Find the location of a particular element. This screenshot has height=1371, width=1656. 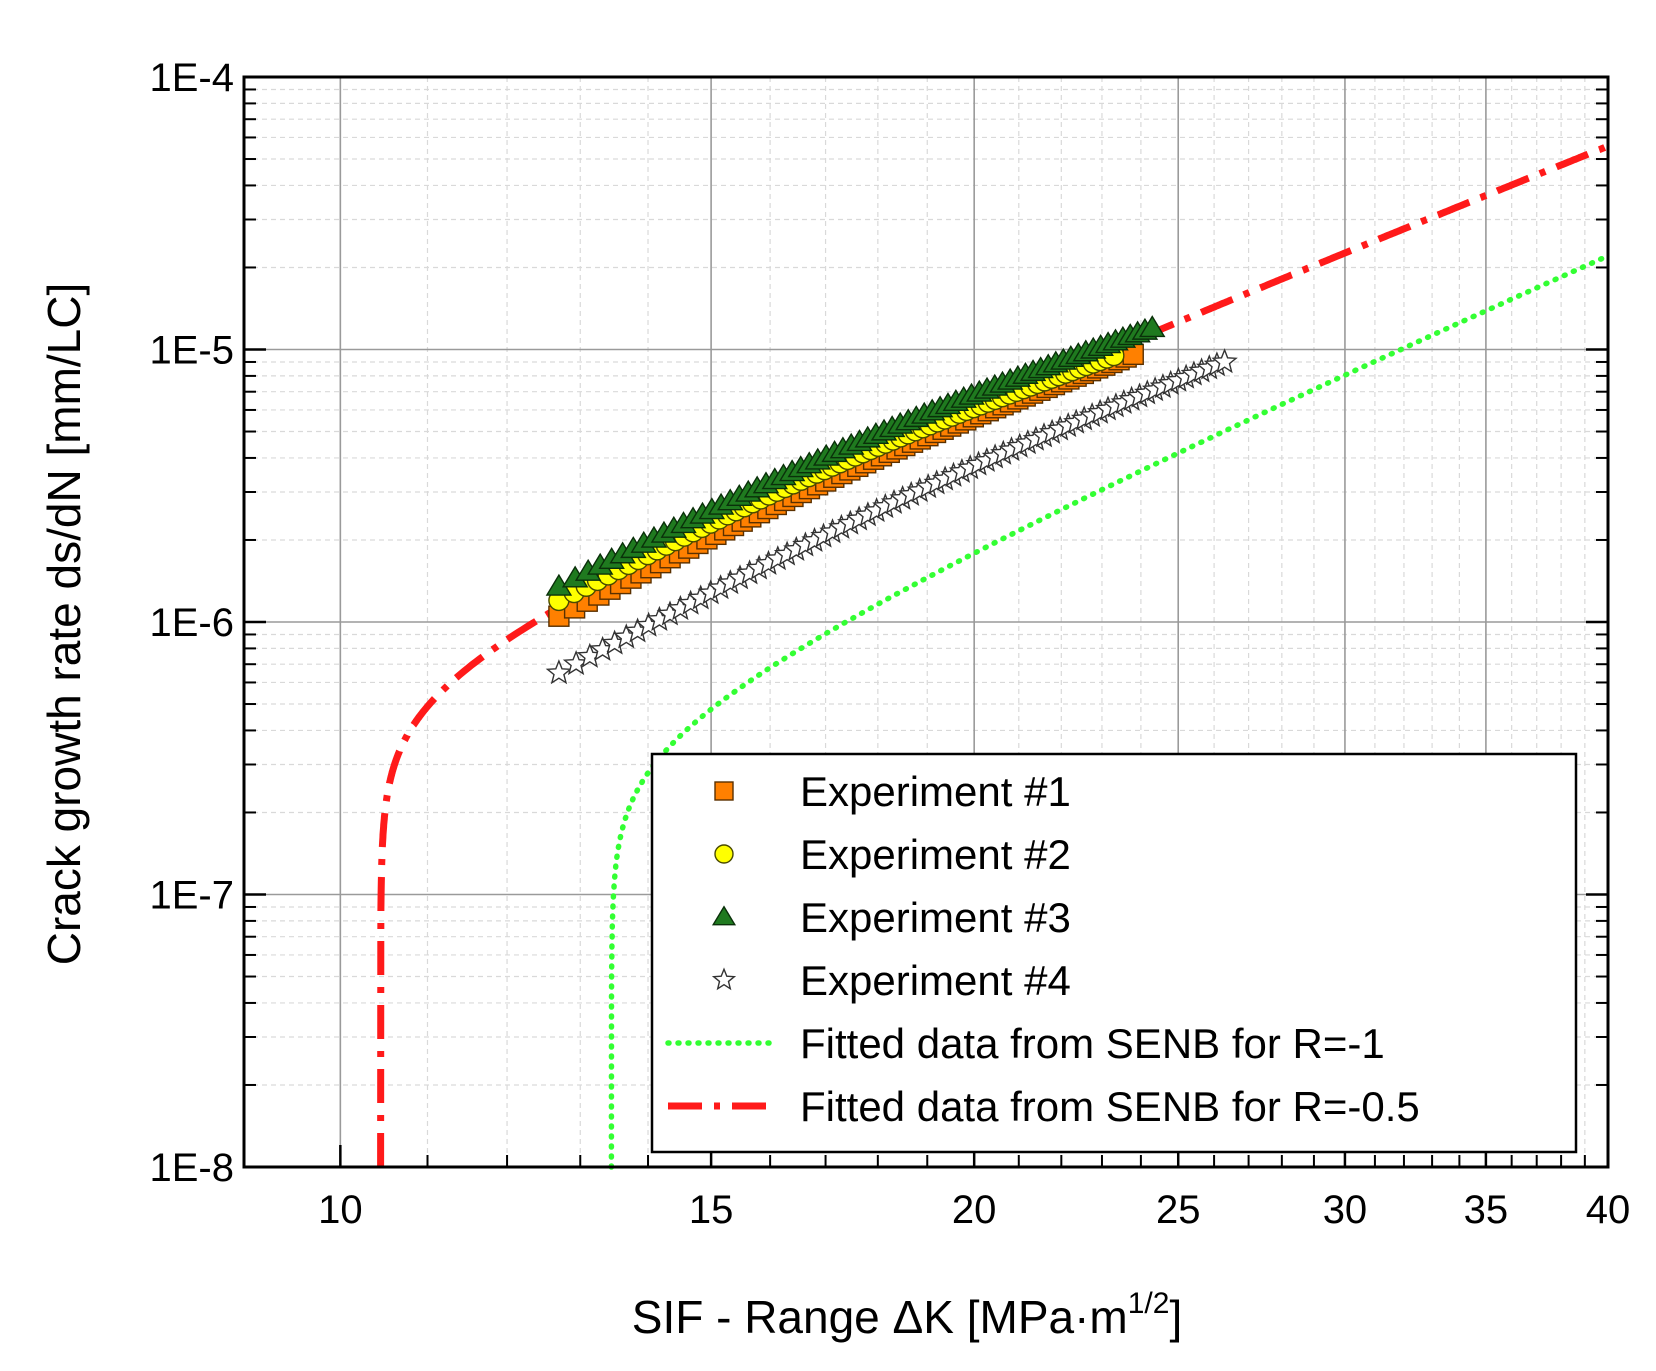

x-axis-title: SIF - Range ΔK [MPa·m1/2] is located at coordinates (907, 1315).